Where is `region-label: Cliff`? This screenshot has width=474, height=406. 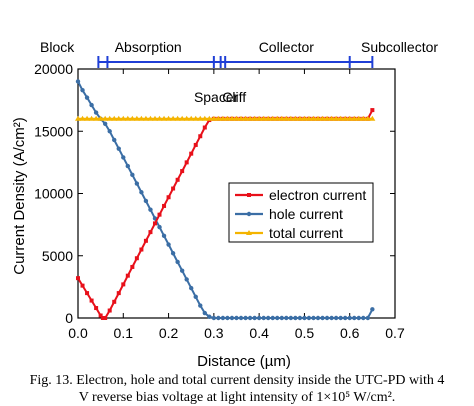 region-label: Cliff is located at coordinates (234, 97).